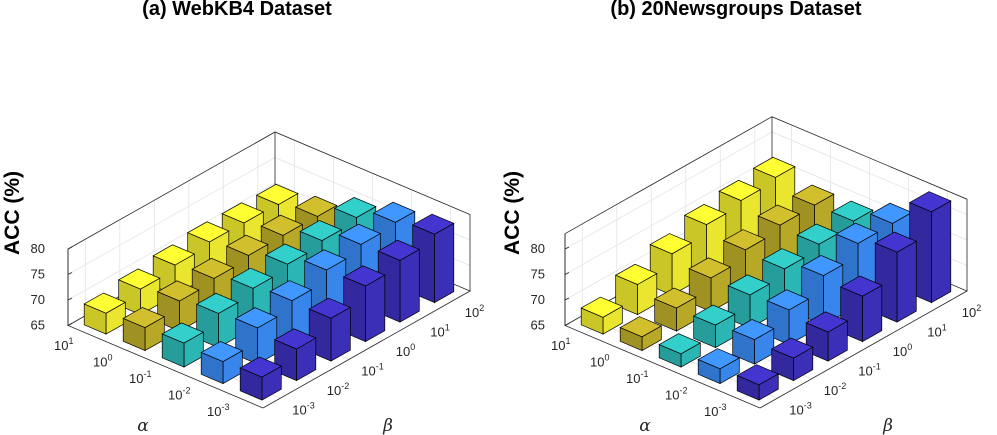 The image size is (997, 435). I want to click on z-axis-label: ACC (%), so click(12, 213).